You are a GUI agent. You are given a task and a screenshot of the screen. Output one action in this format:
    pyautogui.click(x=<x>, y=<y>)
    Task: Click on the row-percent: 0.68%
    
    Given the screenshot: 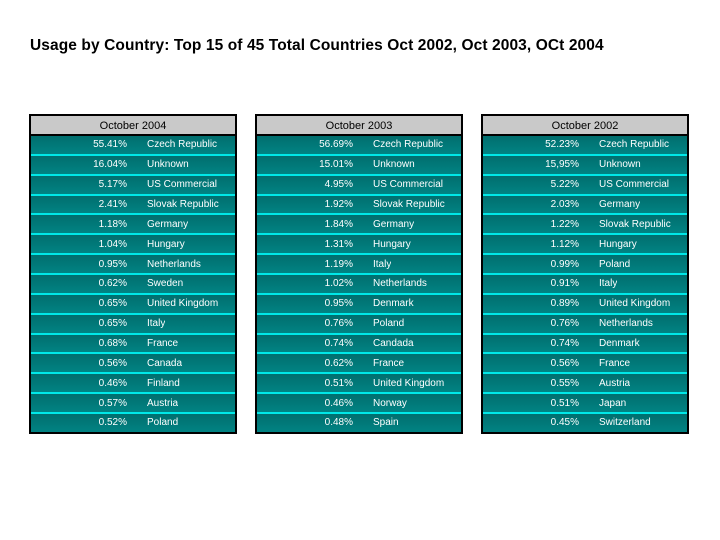 What is the action you would take?
    pyautogui.click(x=112, y=344)
    